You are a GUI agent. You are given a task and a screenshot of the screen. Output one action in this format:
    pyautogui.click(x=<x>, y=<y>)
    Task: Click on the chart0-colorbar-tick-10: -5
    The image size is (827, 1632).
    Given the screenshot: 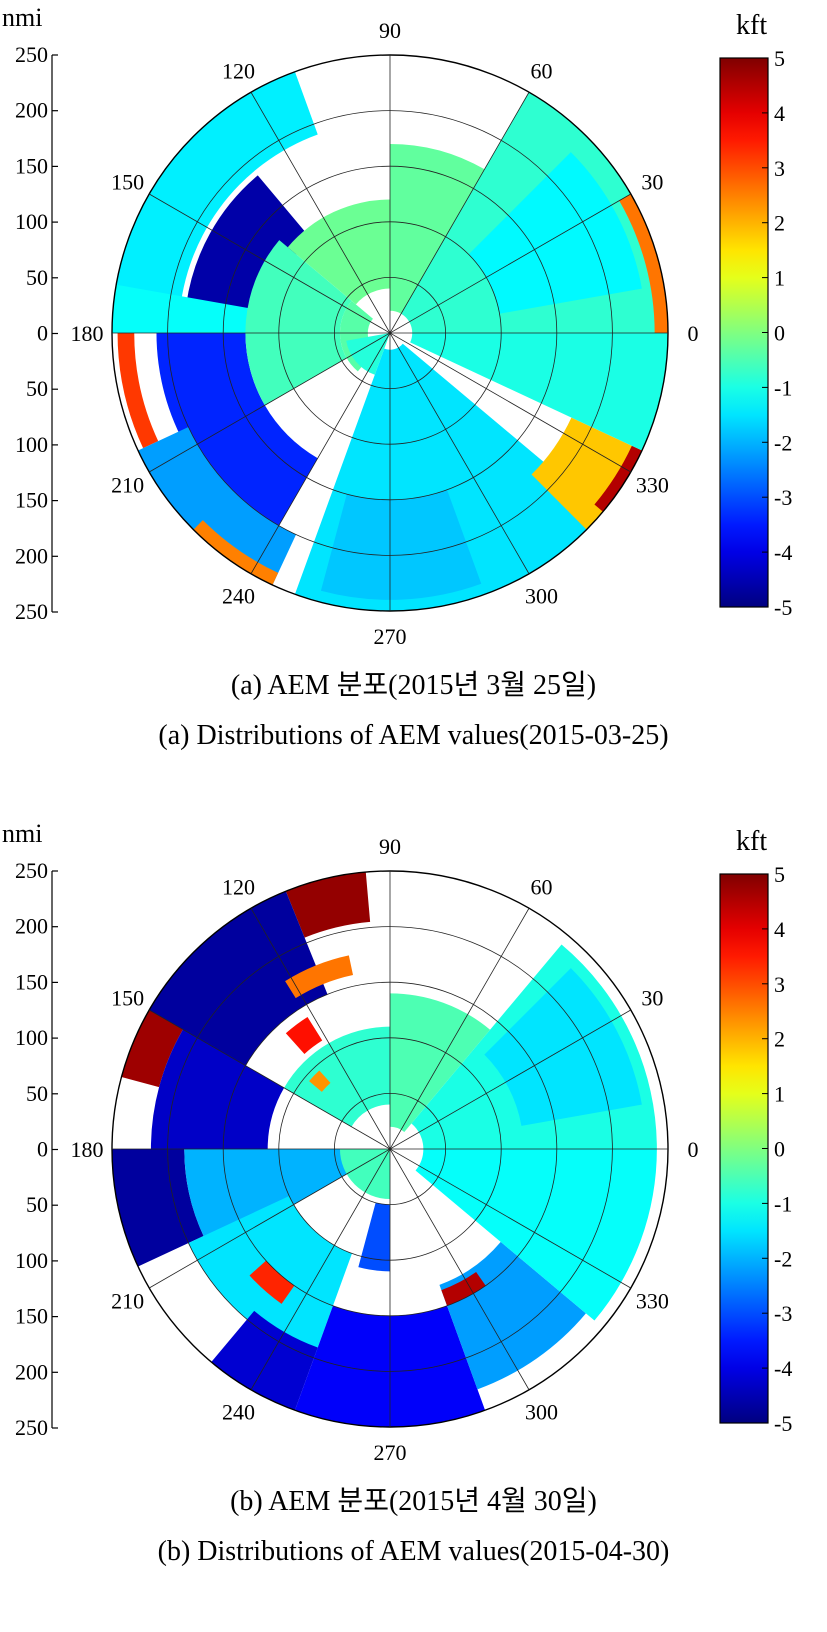 What is the action you would take?
    pyautogui.click(x=783, y=607)
    